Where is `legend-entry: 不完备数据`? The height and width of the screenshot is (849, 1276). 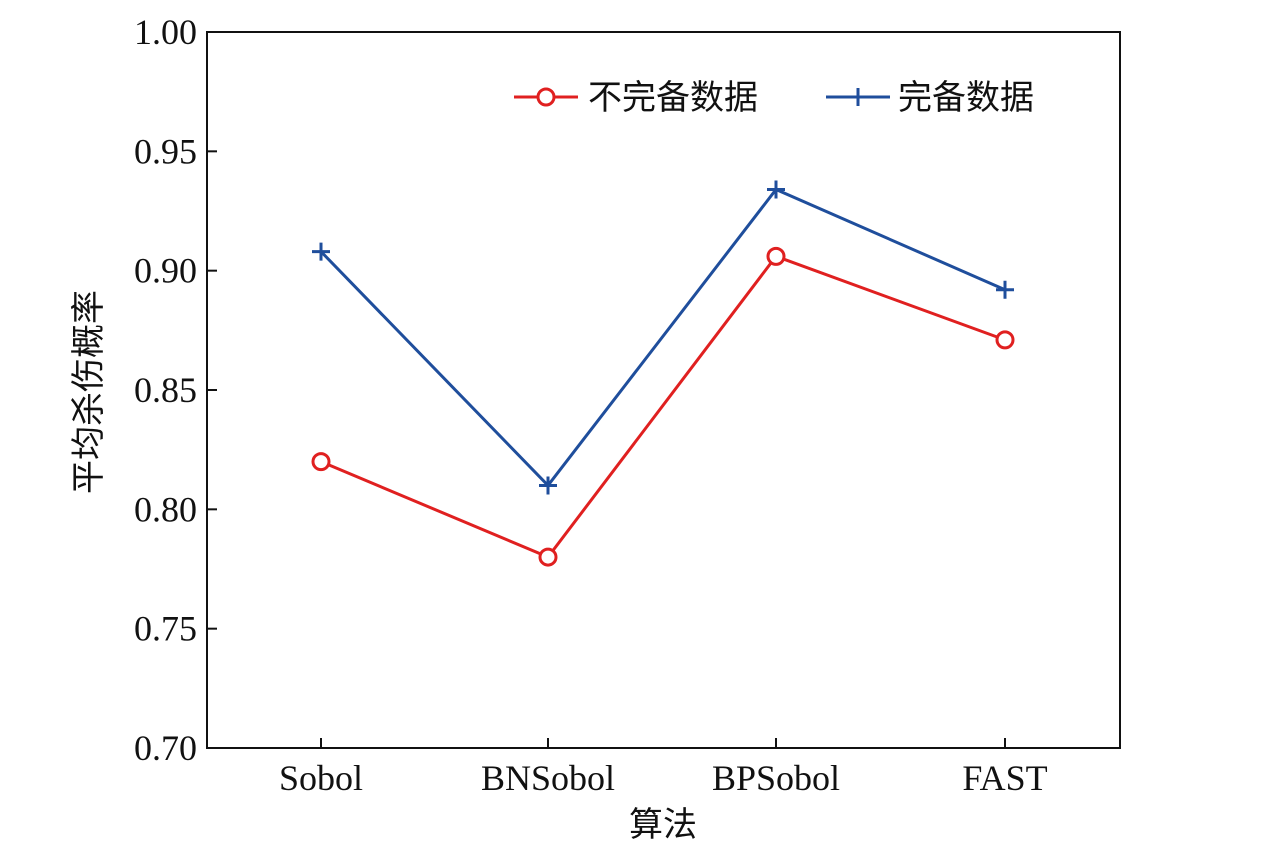
legend-entry: 不完备数据 is located at coordinates (636, 98).